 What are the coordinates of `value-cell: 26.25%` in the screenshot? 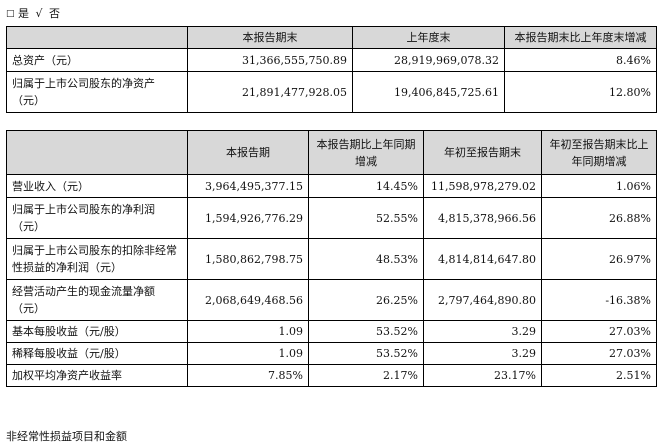 It's located at (366, 300).